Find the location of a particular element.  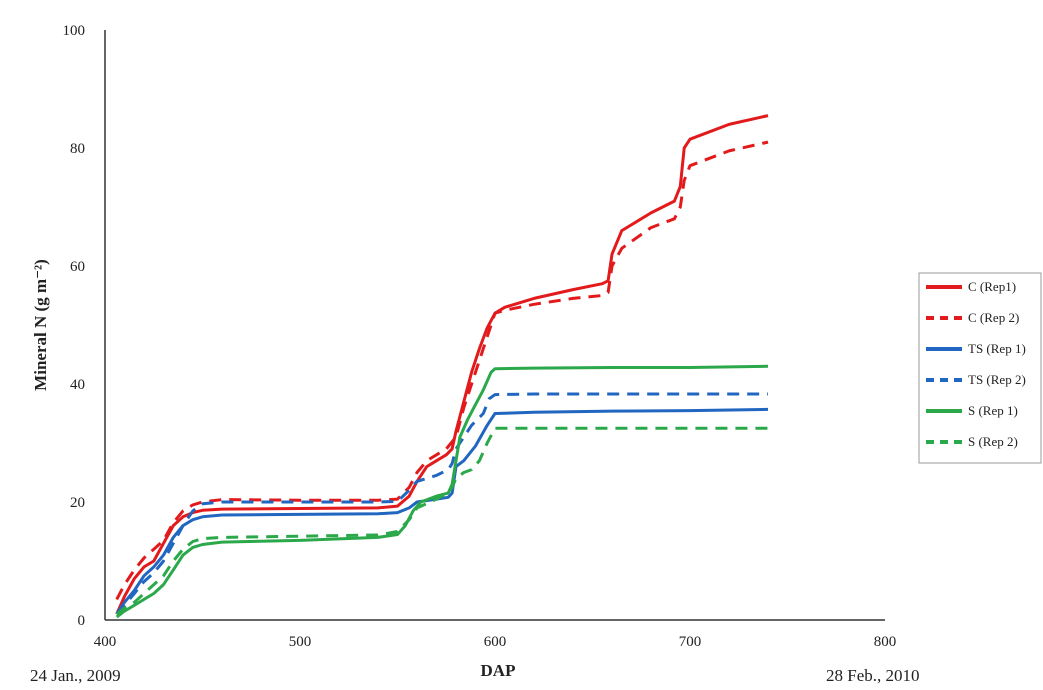

x-tick-label: 700 is located at coordinates (690, 642).